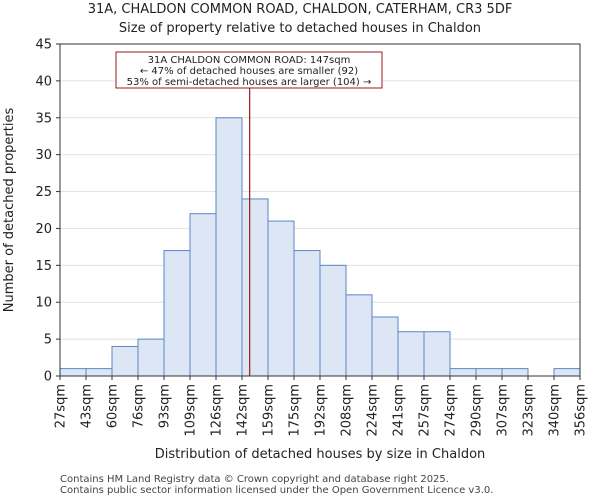 Image resolution: width=600 pixels, height=500 pixels. I want to click on x-tick-label: 93sqm, so click(165, 406).